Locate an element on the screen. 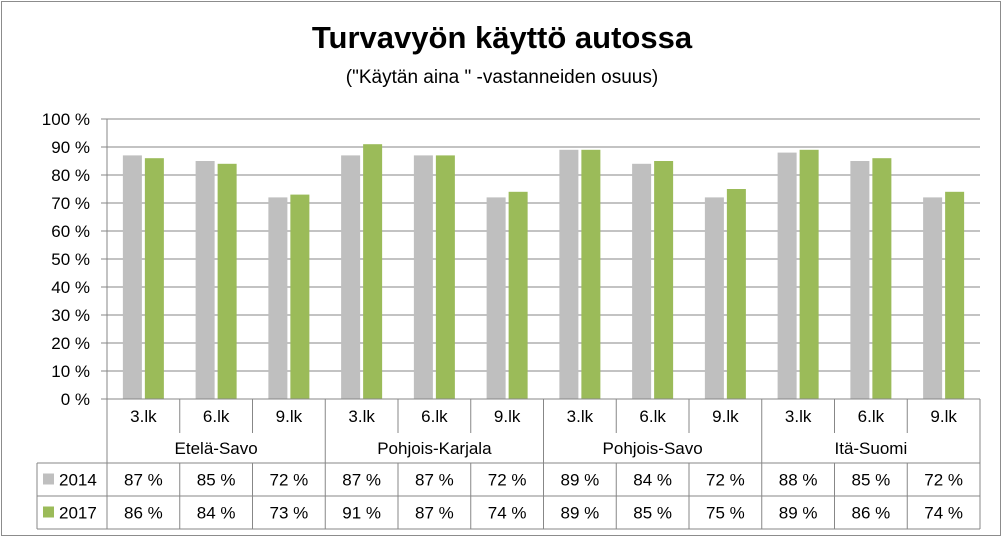  data-label: 73 % is located at coordinates (289, 513).